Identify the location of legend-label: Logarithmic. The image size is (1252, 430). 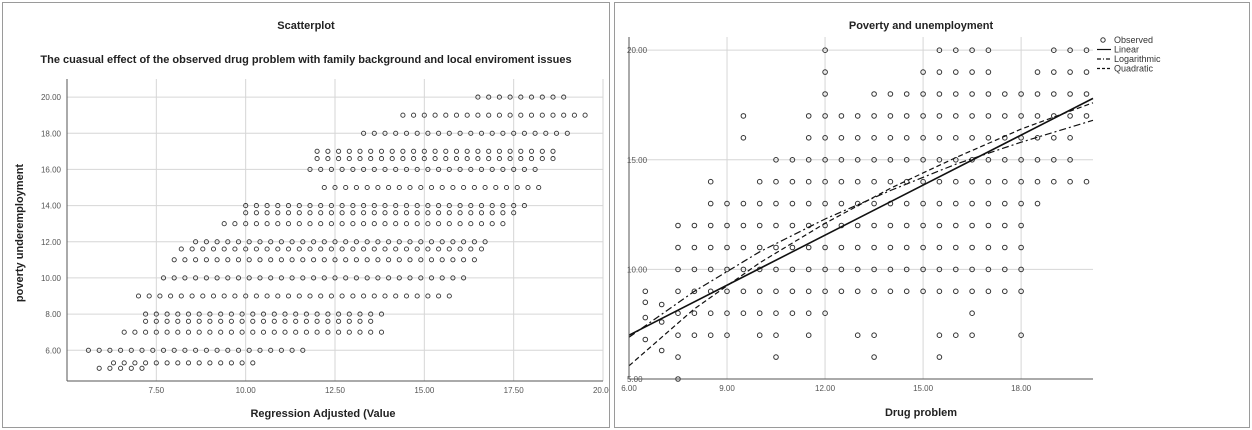
(1137, 59).